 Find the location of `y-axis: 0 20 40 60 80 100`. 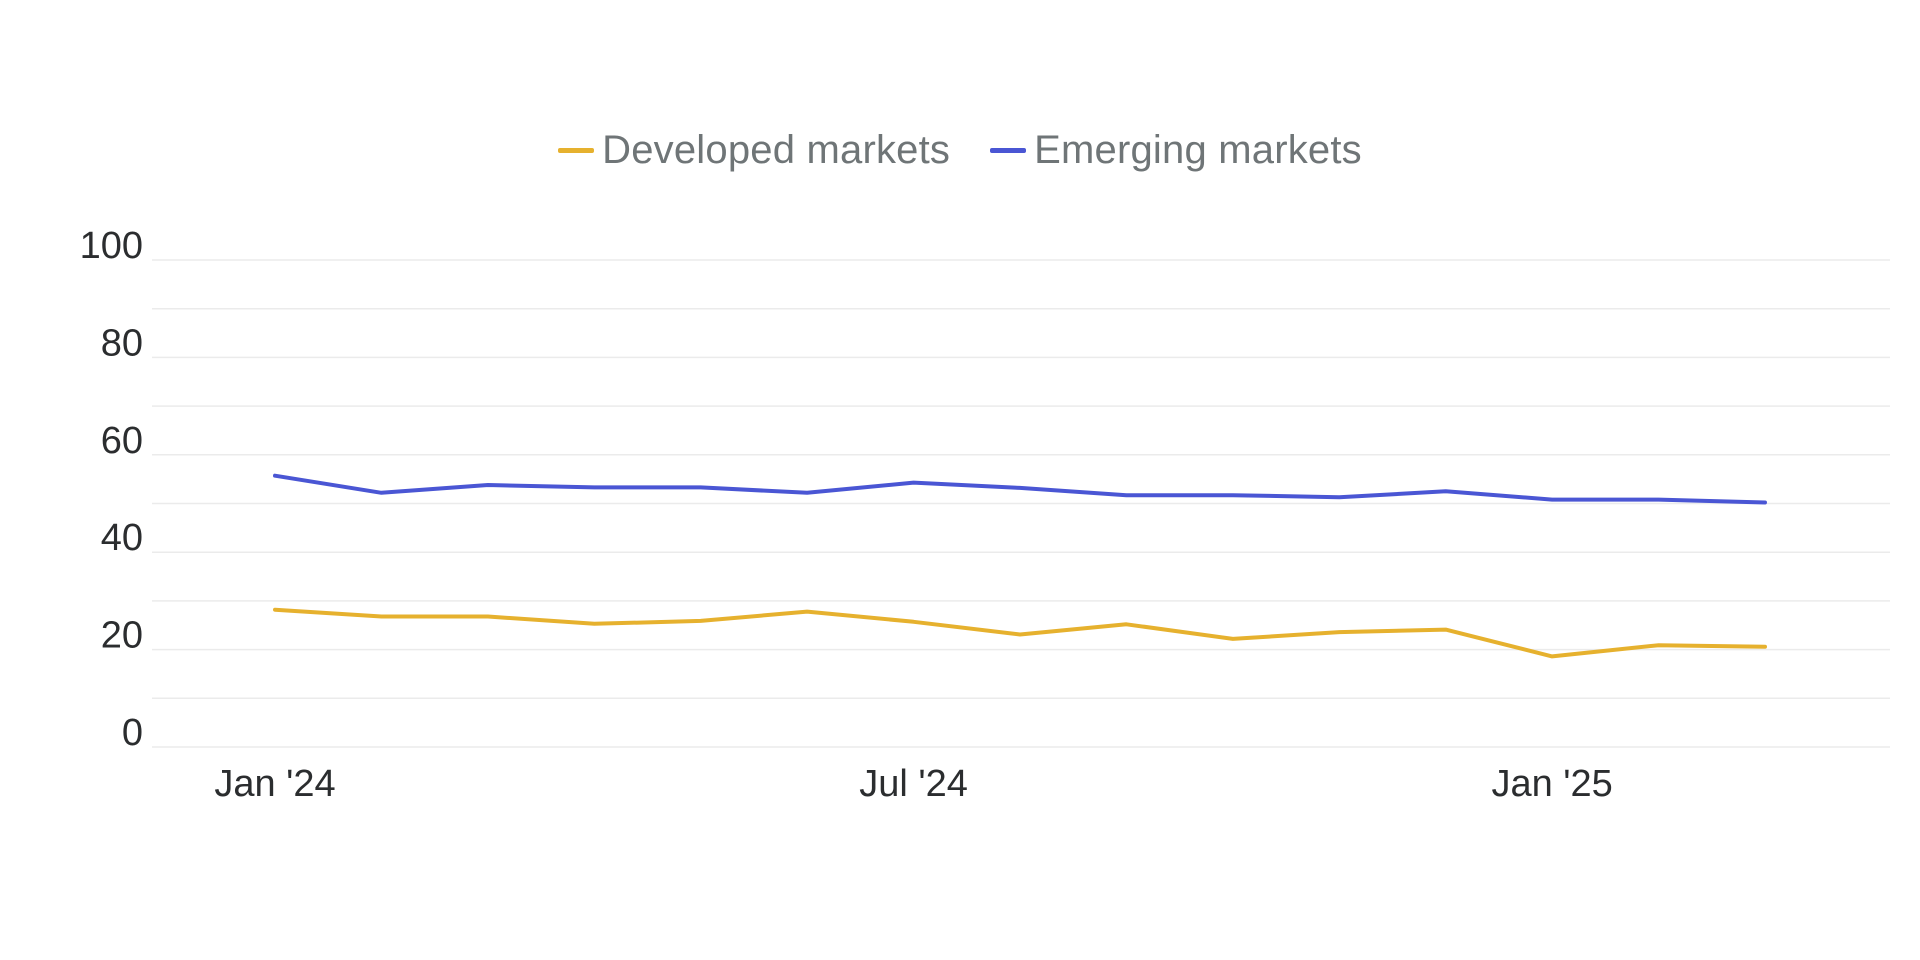

y-axis: 0 20 40 60 80 100 is located at coordinates (111, 489).